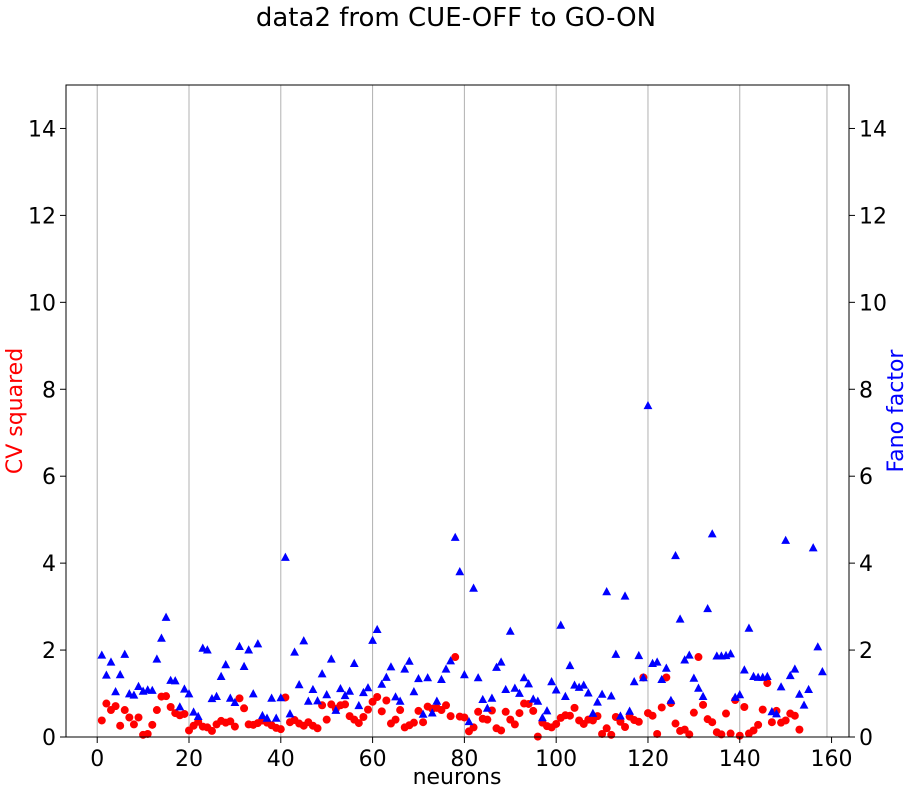 The width and height of the screenshot is (913, 795). What do you see at coordinates (866, 390) in the screenshot?
I see `y-tick-label-right: 8` at bounding box center [866, 390].